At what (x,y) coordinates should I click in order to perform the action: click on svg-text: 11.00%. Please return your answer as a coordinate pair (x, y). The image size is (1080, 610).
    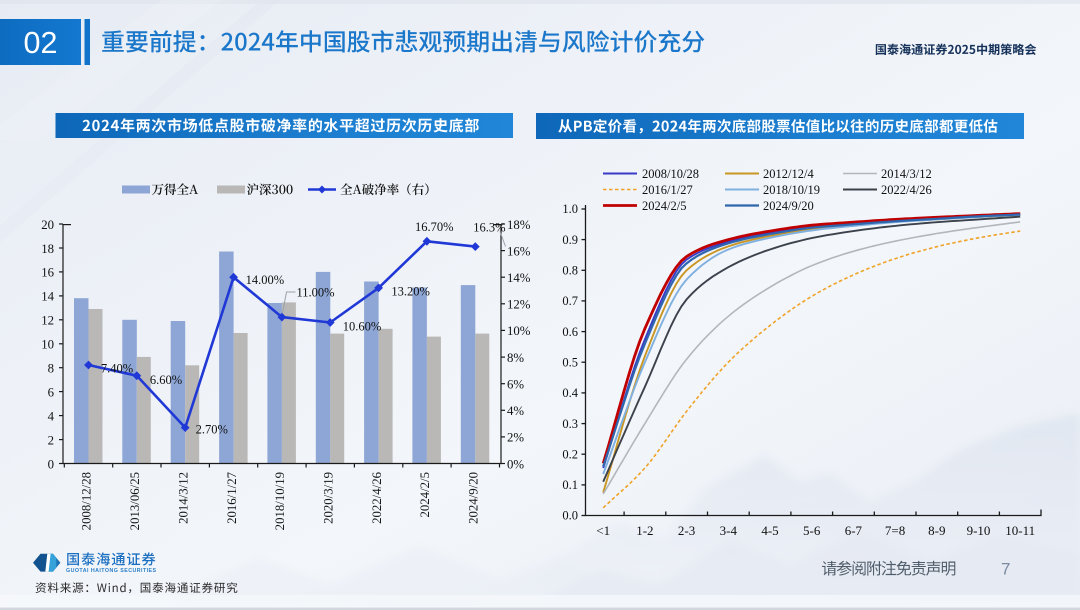
    Looking at the image, I should click on (316, 292).